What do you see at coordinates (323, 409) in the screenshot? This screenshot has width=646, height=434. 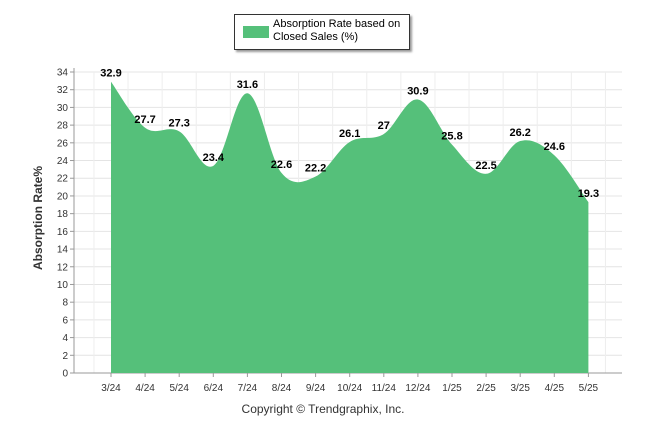 I see `copyright-text: Copyright © Trendgraphix, Inc.` at bounding box center [323, 409].